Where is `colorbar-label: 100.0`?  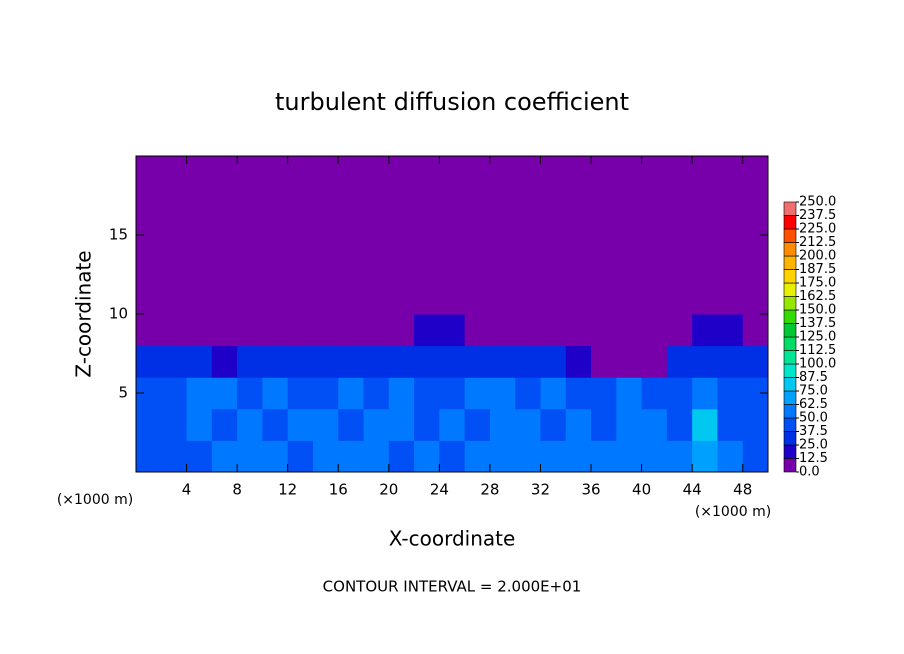 colorbar-label: 100.0 is located at coordinates (817, 364).